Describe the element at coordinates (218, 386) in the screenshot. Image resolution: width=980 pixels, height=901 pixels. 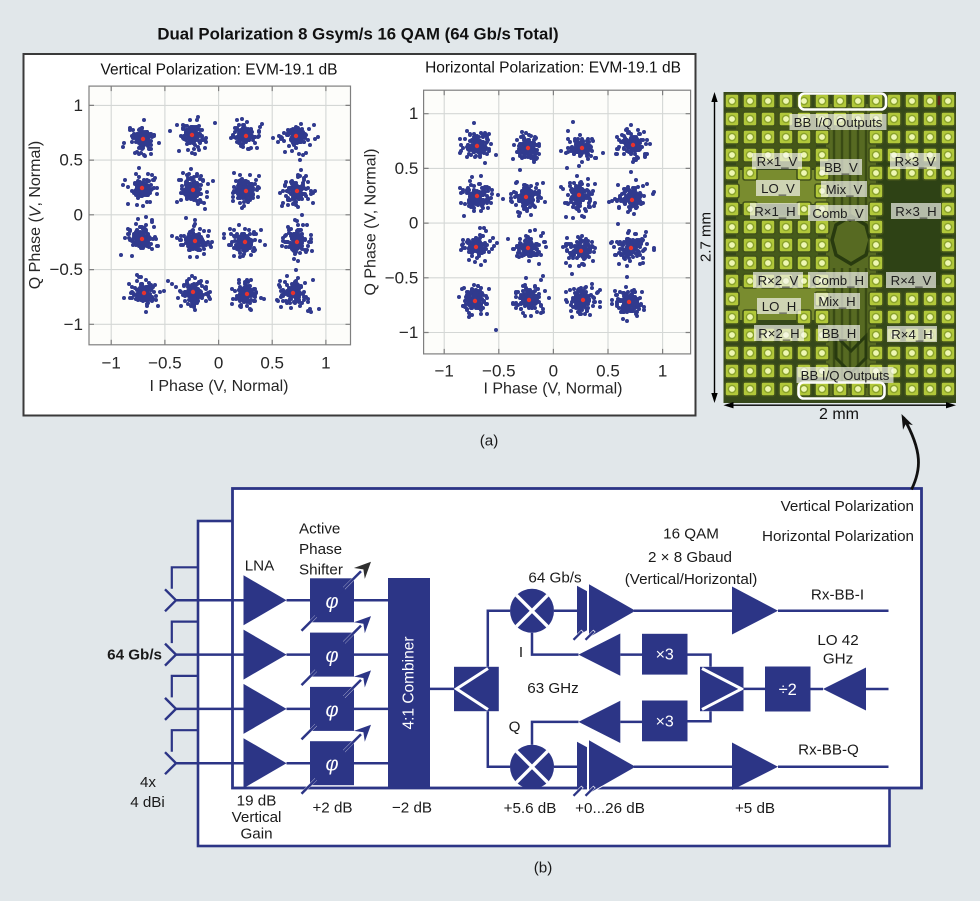
I see `svg-text: I Phase (V, Normal)` at that location.